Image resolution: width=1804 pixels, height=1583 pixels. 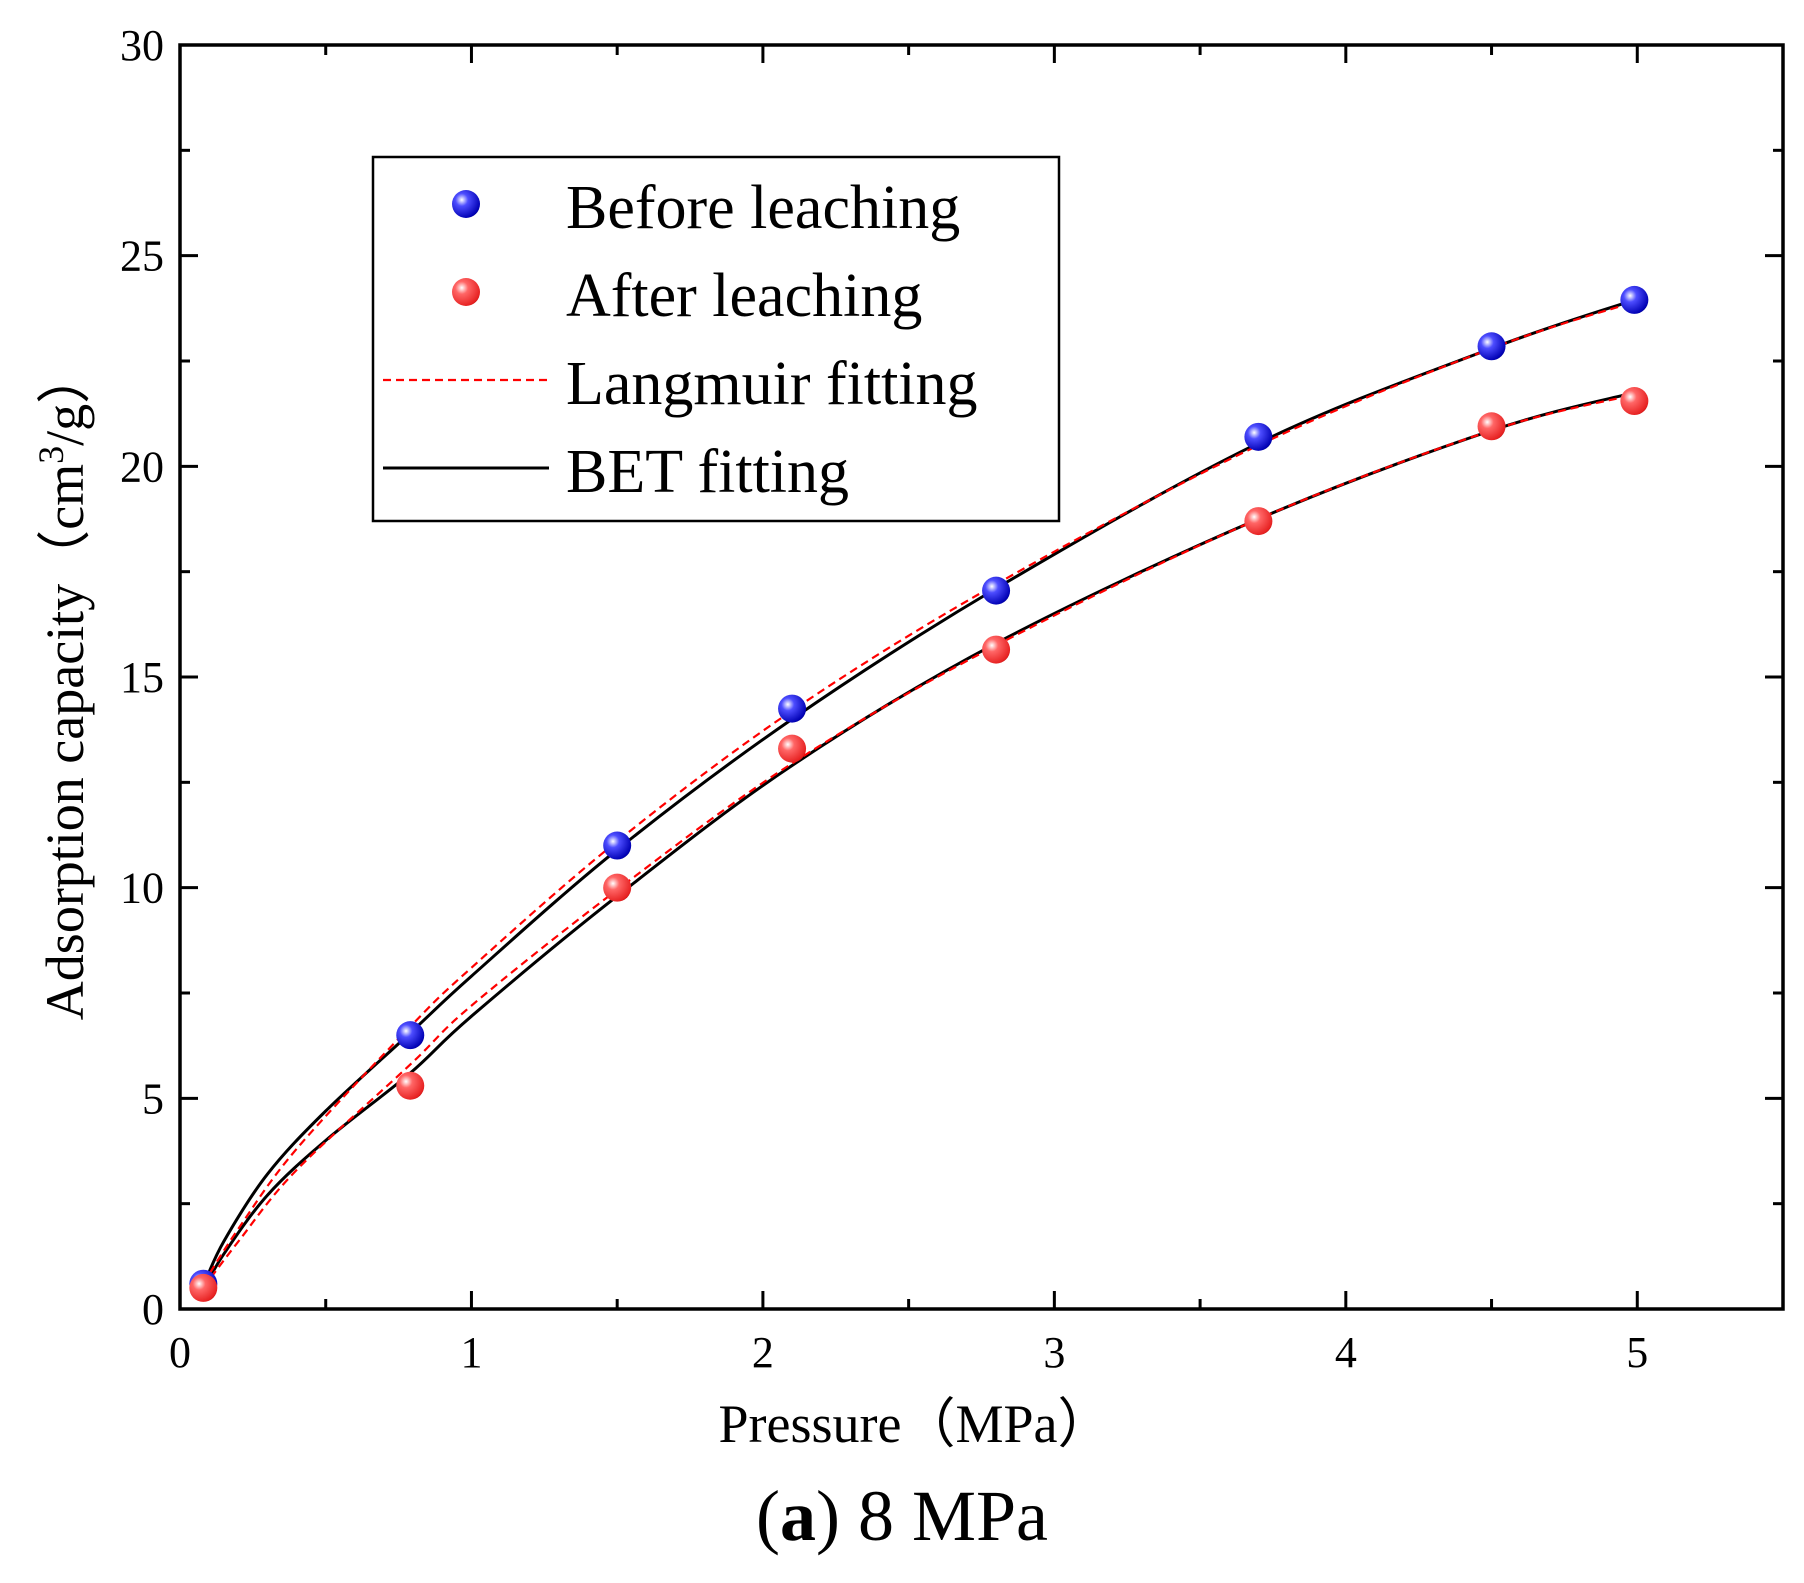 I want to click on x-tick-label: 5, so click(x=1637, y=1352).